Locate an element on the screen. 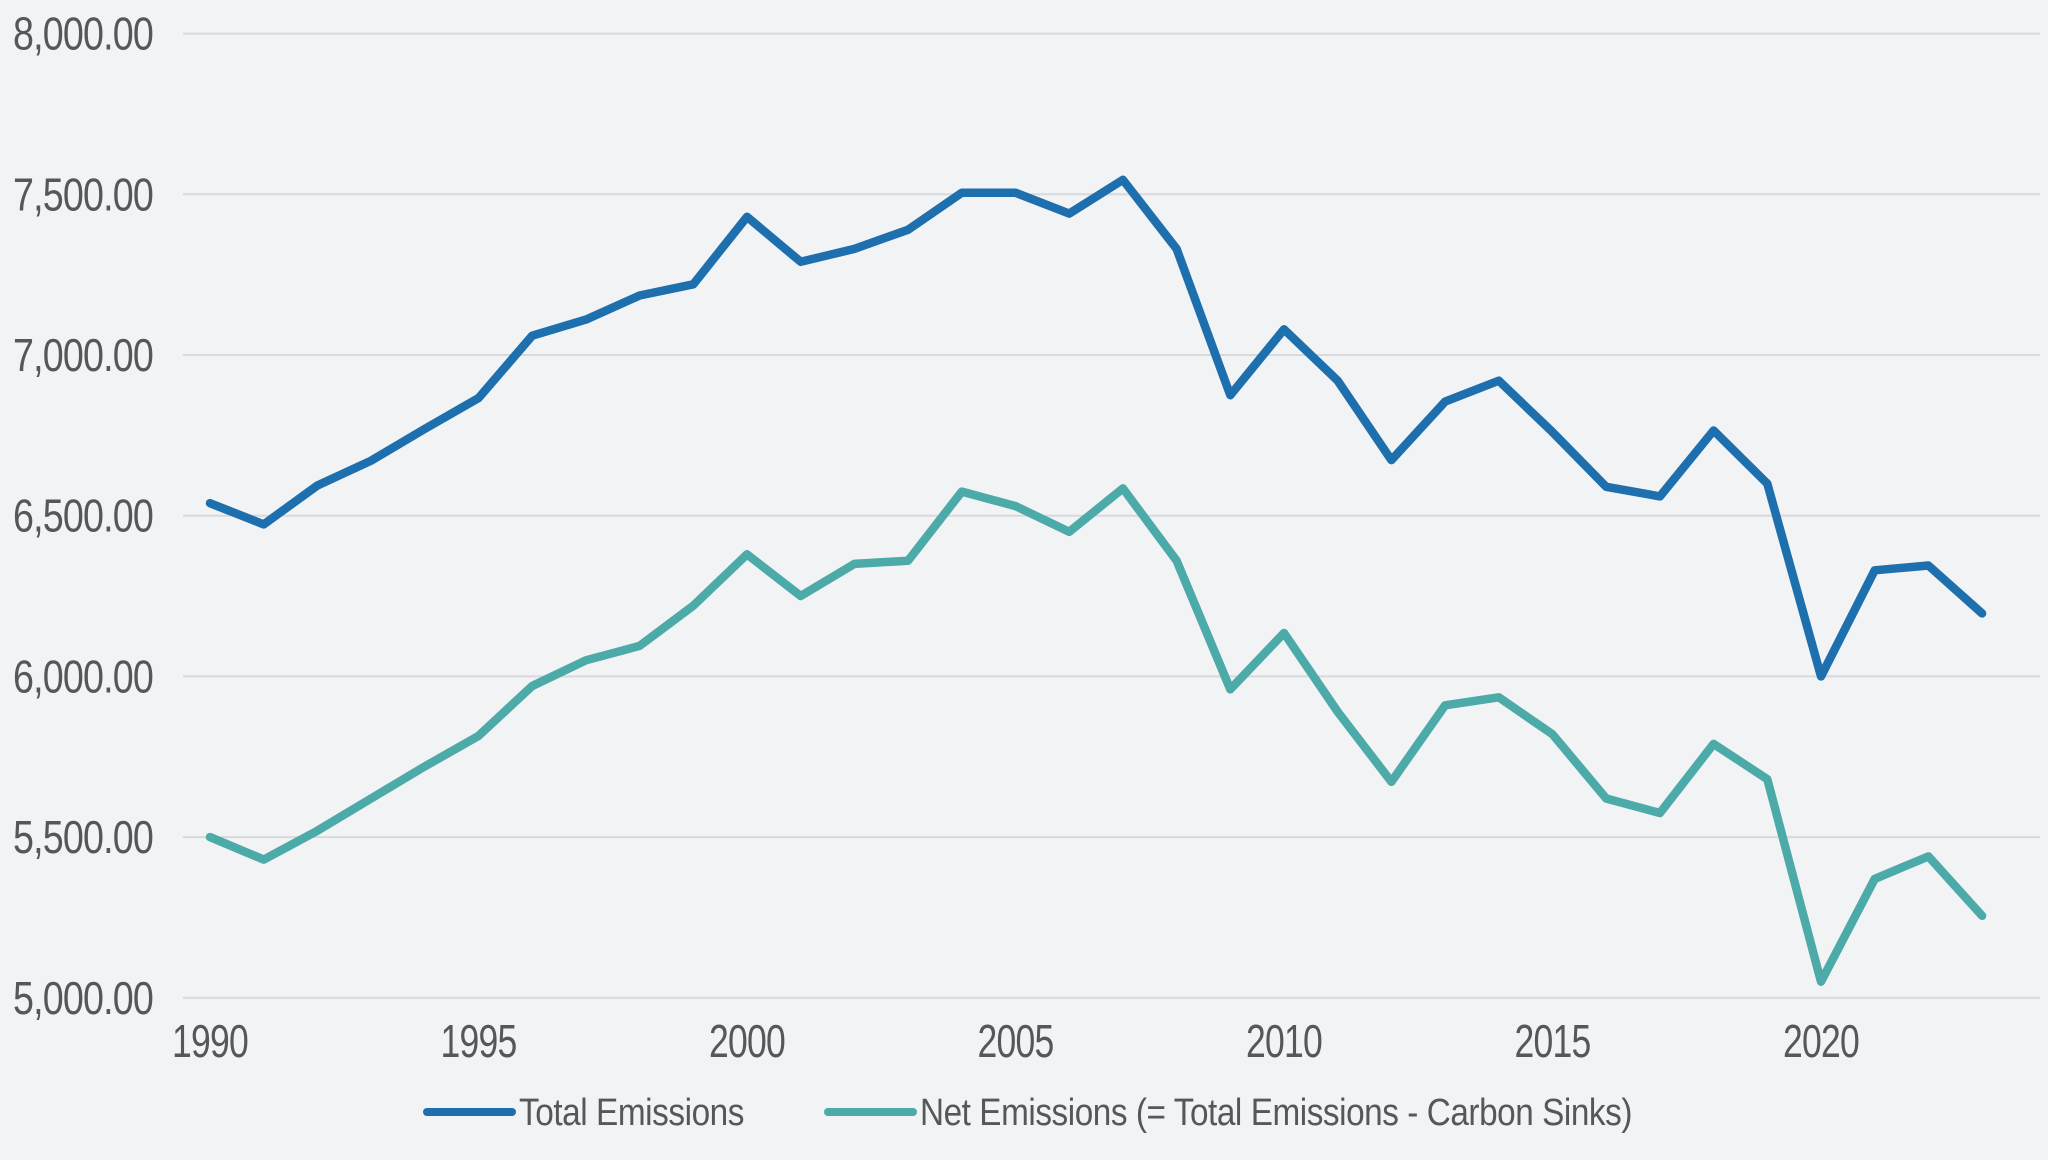 This screenshot has height=1160, width=2048. x-tick-label: 2015 is located at coordinates (1553, 1041).